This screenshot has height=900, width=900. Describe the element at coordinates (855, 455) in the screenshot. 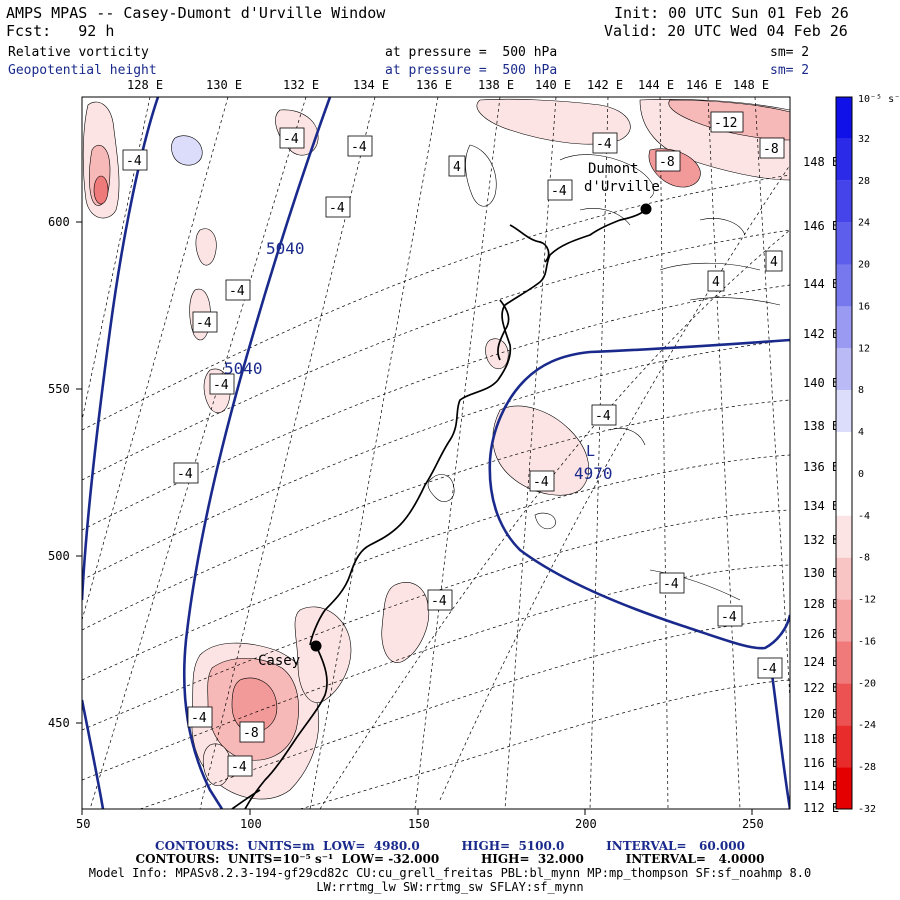

I see `colorbar: 32 28 24 20 16 12 8 4 0 -4 -8 -12 -16 -20 -24 -28 -32` at that location.